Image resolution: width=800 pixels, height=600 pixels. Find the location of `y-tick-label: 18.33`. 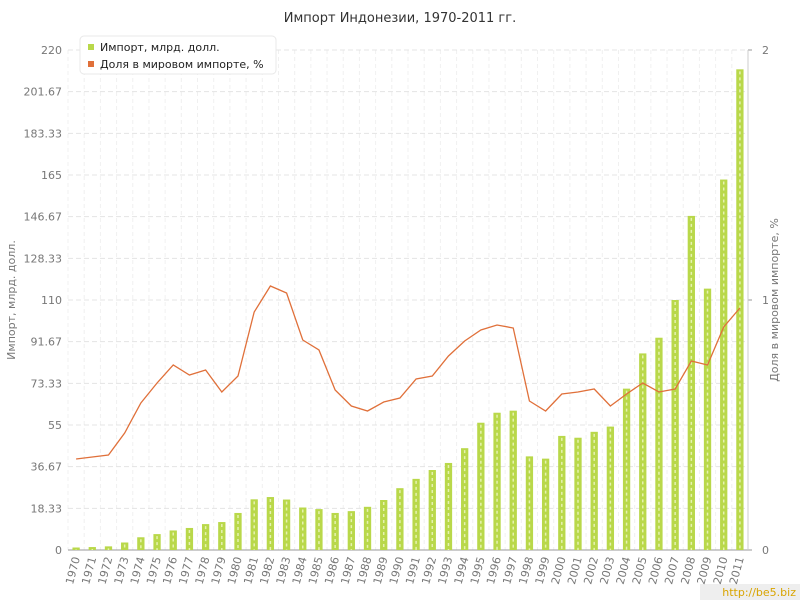

y-tick-label: 18.33 is located at coordinates (47, 508).